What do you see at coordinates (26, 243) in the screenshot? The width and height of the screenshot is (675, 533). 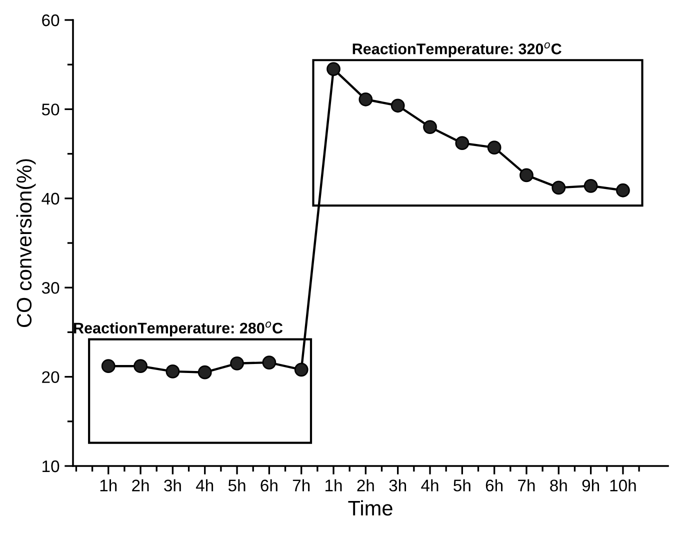 I see `y-axis-title: CO conversion(%)` at bounding box center [26, 243].